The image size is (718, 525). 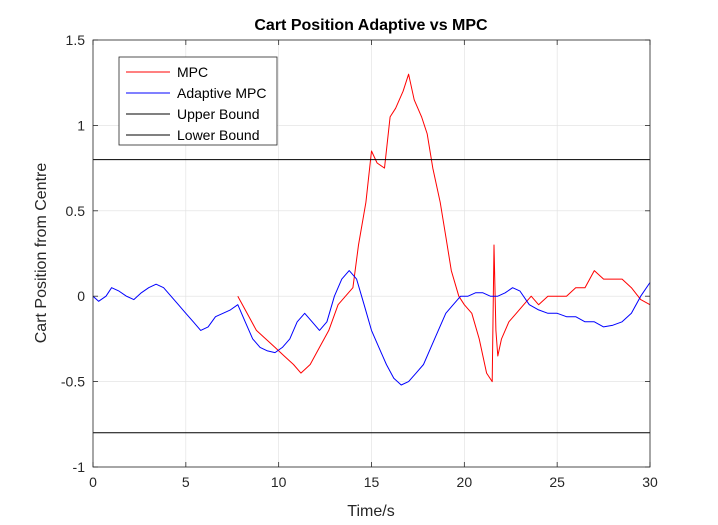 I want to click on legend-label-upper-bound: Upper Bound, so click(x=218, y=114).